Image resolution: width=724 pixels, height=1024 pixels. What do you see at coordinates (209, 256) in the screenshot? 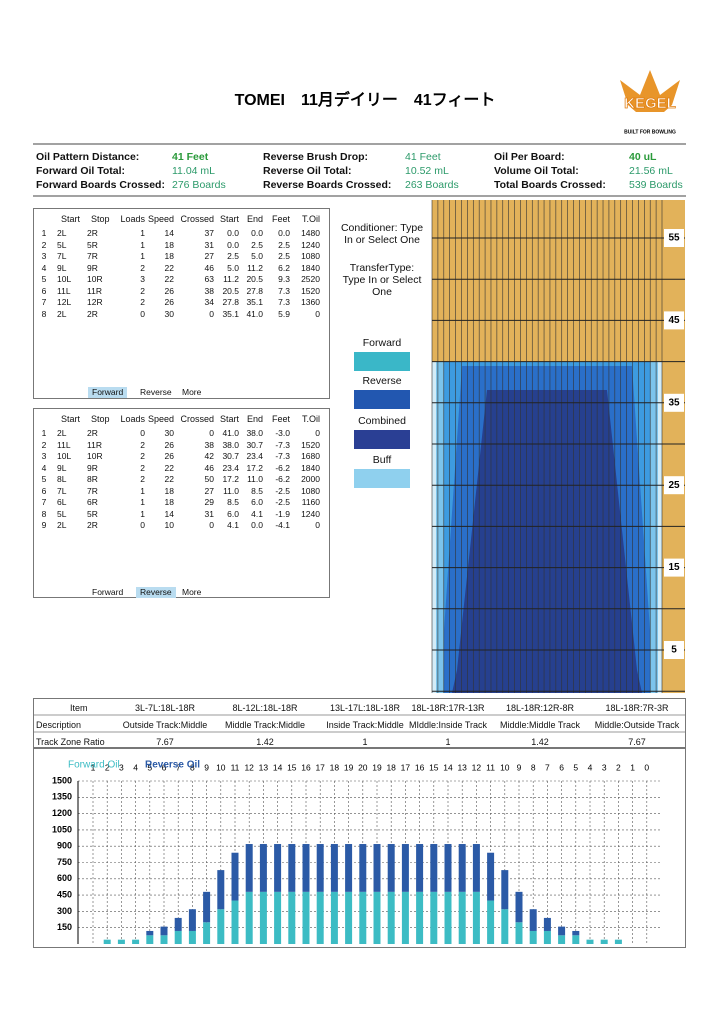
I see `table-cell: 27` at bounding box center [209, 256].